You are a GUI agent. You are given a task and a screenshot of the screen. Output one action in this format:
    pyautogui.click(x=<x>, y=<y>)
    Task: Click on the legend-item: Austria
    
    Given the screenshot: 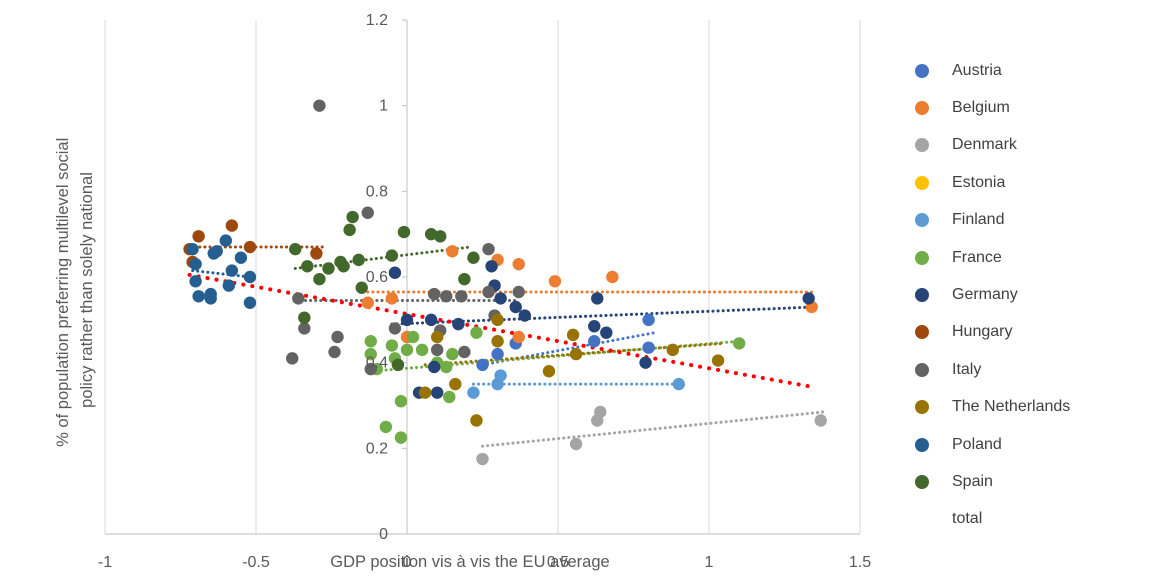 What is the action you would take?
    pyautogui.click(x=1040, y=70)
    